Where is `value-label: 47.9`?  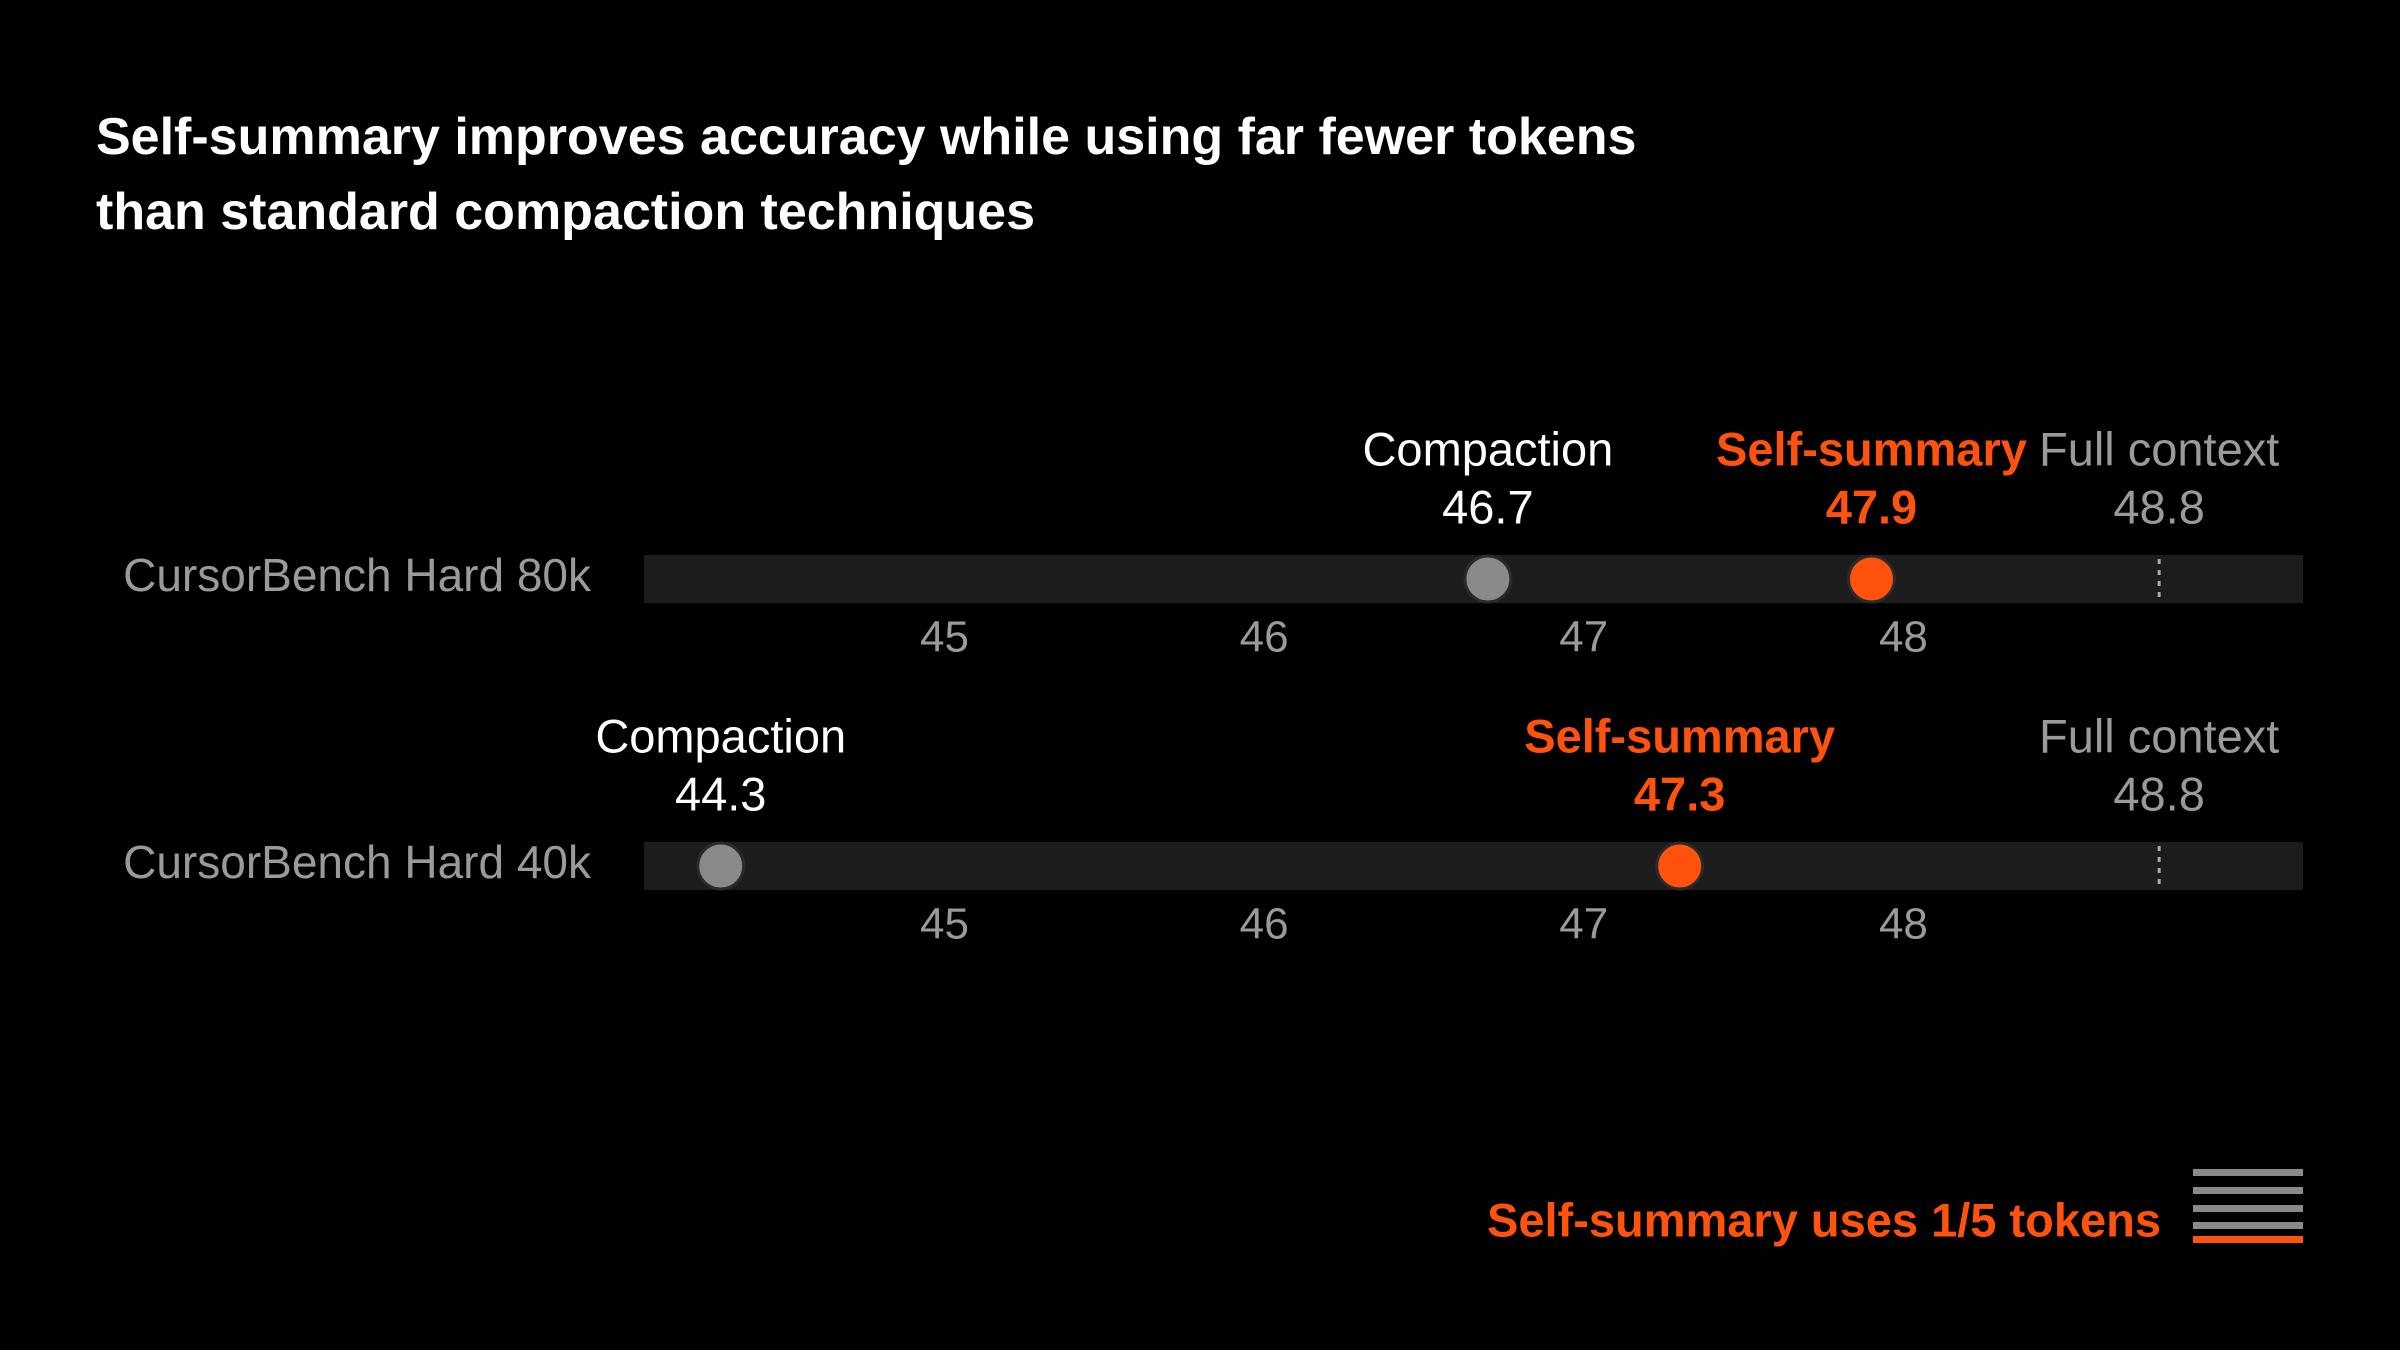
value-label: 47.9 is located at coordinates (1871, 506).